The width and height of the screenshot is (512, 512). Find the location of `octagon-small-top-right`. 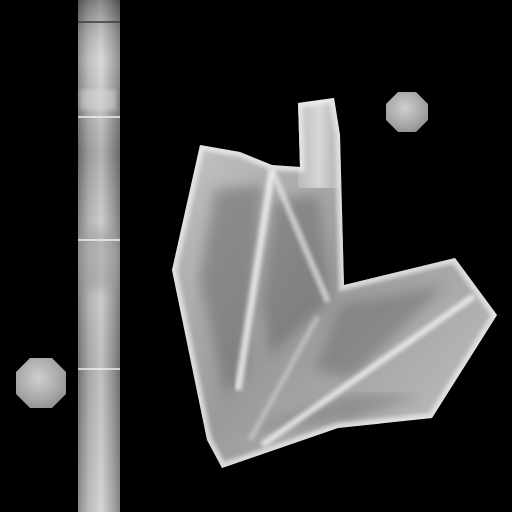

octagon-small-top-right is located at coordinates (407, 112).